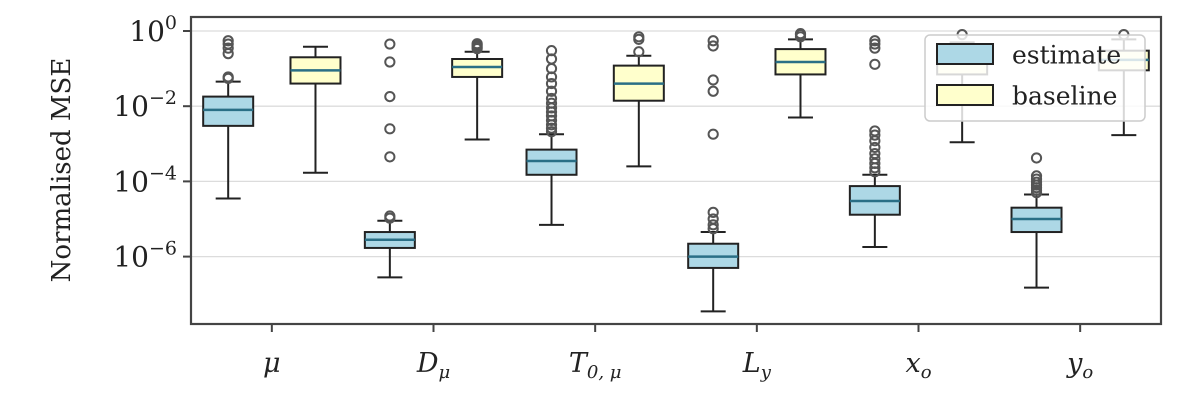 The image size is (1200, 404). Describe the element at coordinates (145, 180) in the screenshot. I see `y-tick-label: 10⁻⁴` at that location.